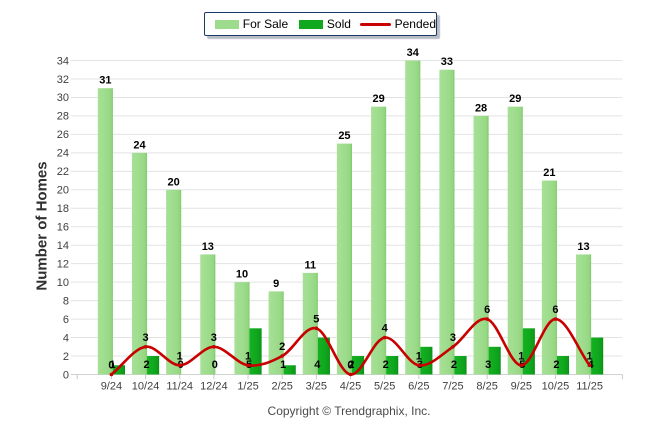  Describe the element at coordinates (282, 347) in the screenshot. I see `pended-value-label: 2` at that location.